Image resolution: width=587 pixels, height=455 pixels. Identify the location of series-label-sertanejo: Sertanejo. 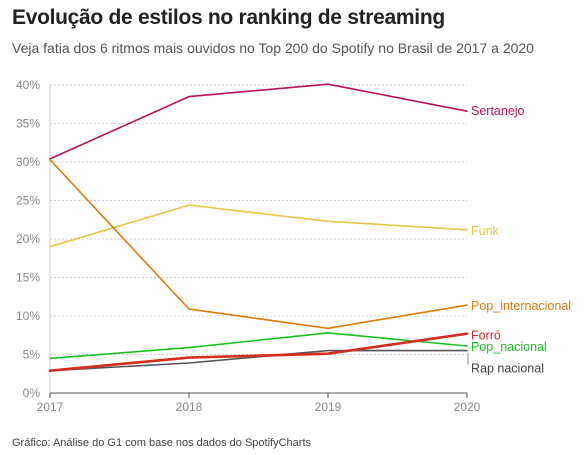
(498, 111).